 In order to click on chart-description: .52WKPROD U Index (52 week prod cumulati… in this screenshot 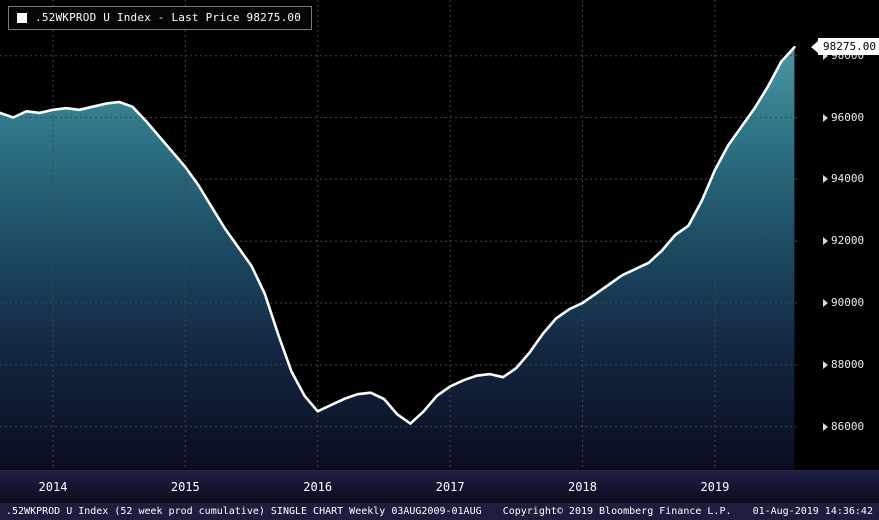, I will do `click(244, 511)`.